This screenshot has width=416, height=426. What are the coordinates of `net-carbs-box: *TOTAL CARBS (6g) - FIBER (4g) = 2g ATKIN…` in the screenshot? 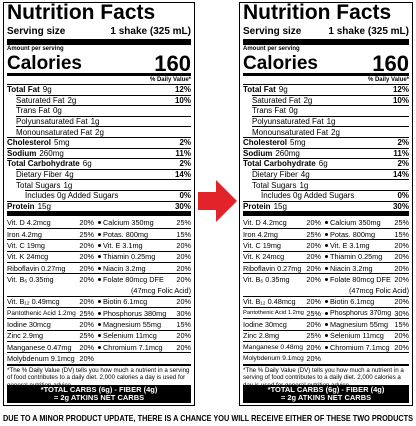 It's located at (326, 394).